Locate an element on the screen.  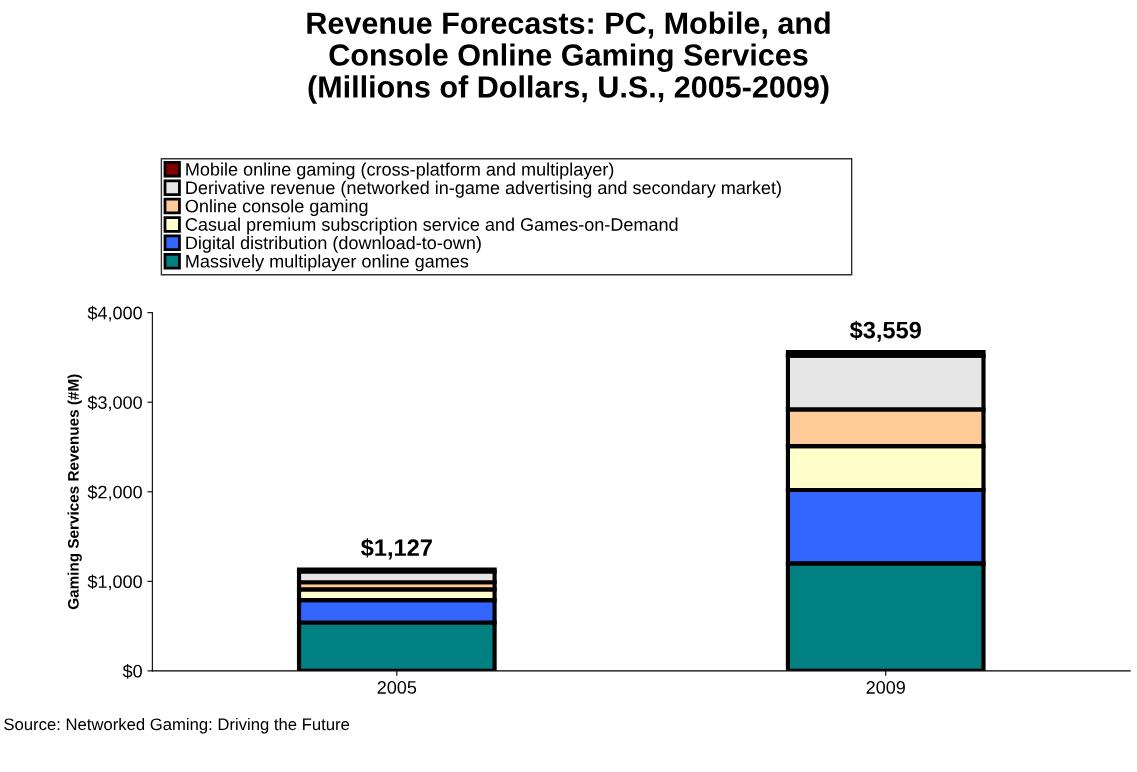
y-tick-label: $0 is located at coordinates (132, 671).